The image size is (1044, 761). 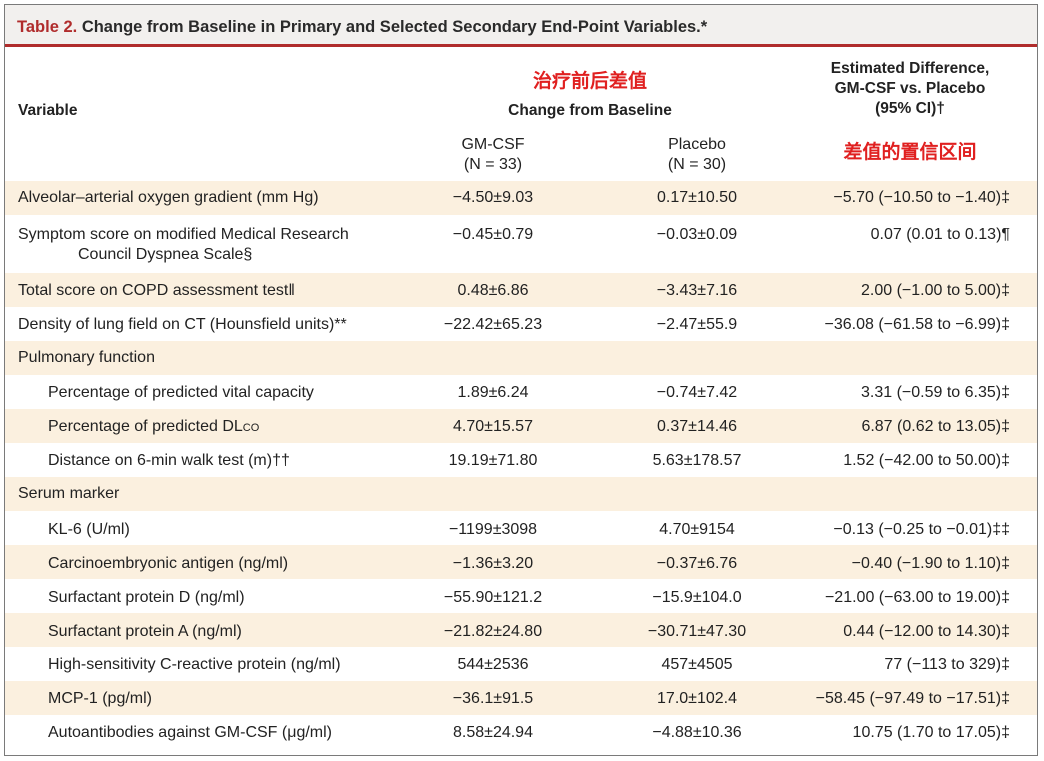 What do you see at coordinates (493, 234) in the screenshot?
I see `row-gm-value: −0.45±0.79` at bounding box center [493, 234].